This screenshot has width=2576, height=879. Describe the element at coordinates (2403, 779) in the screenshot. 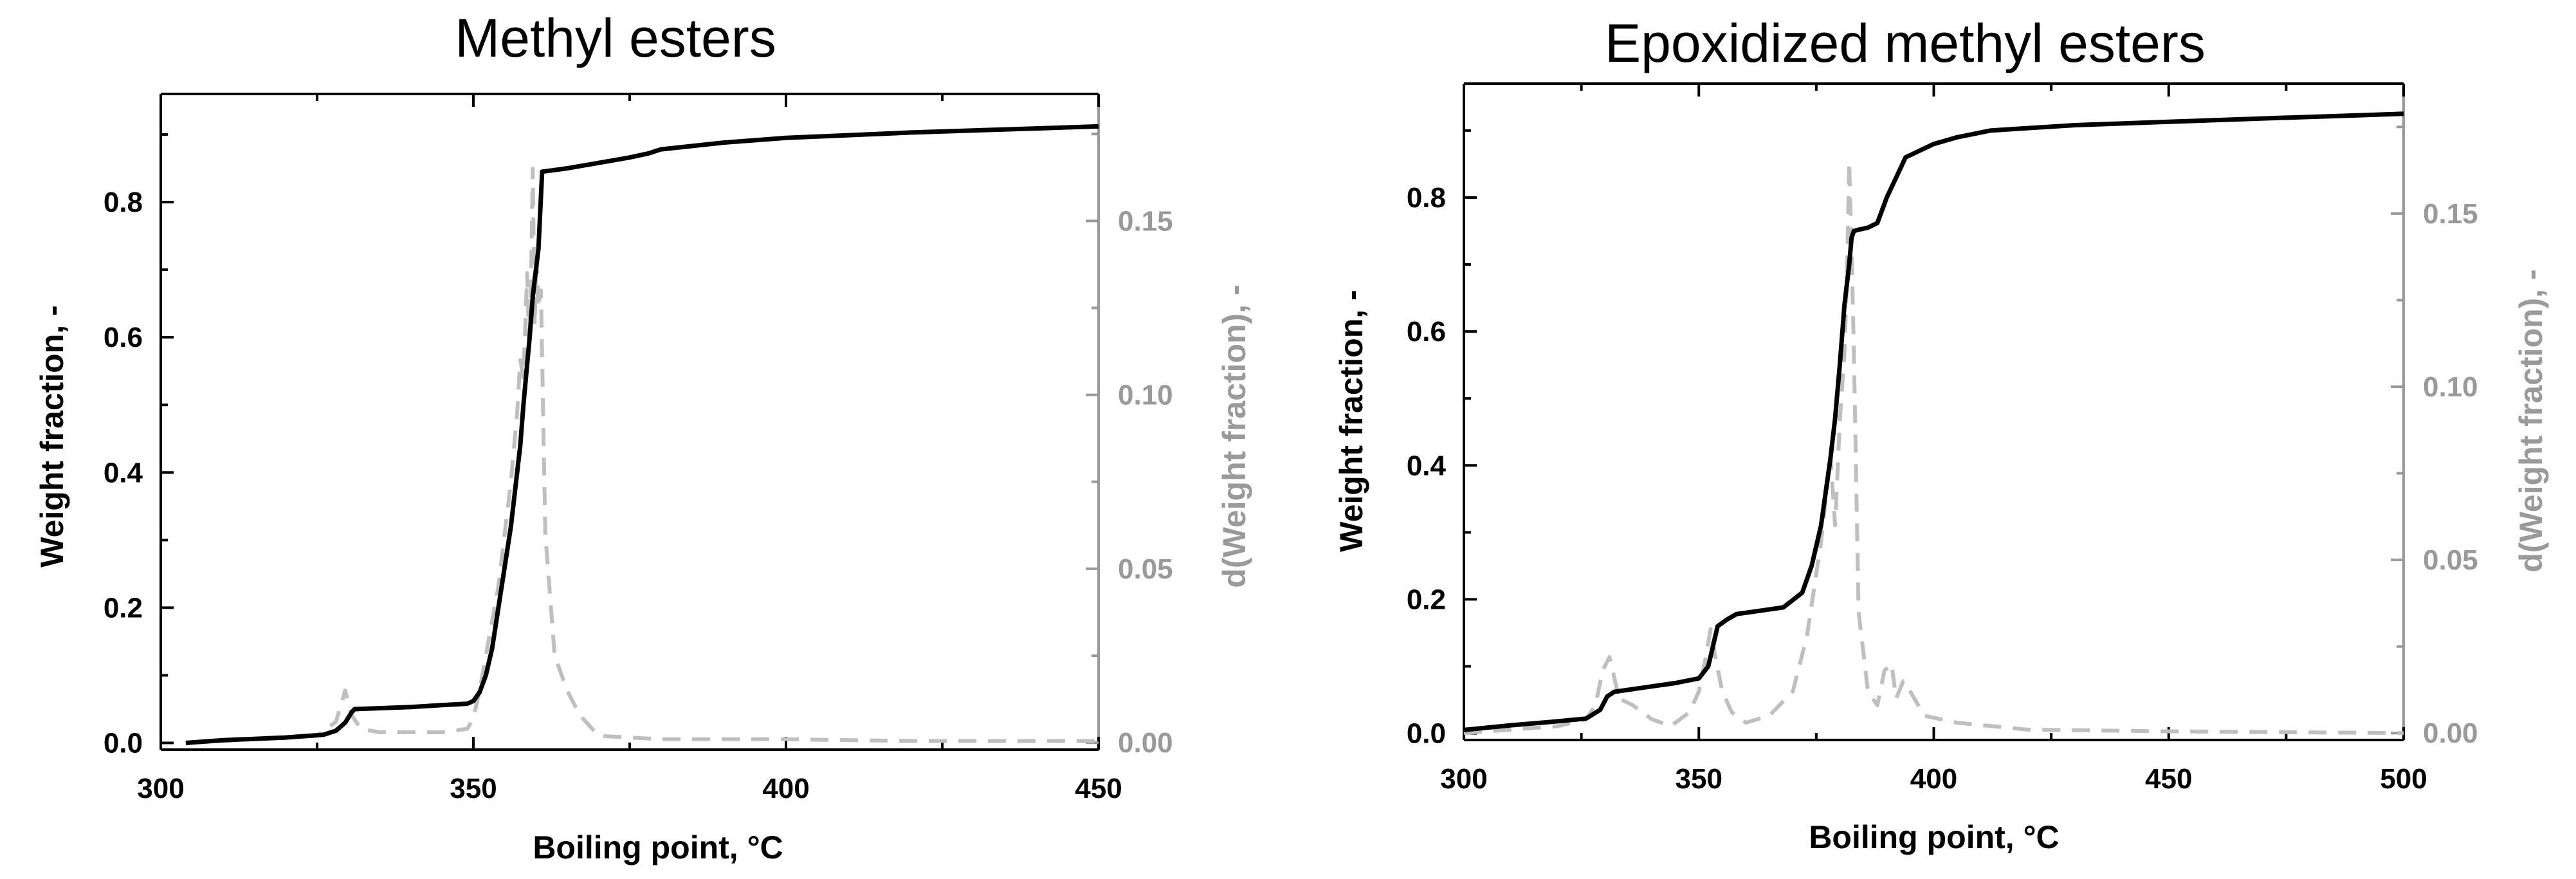

I see `x-tick-label: 500` at that location.